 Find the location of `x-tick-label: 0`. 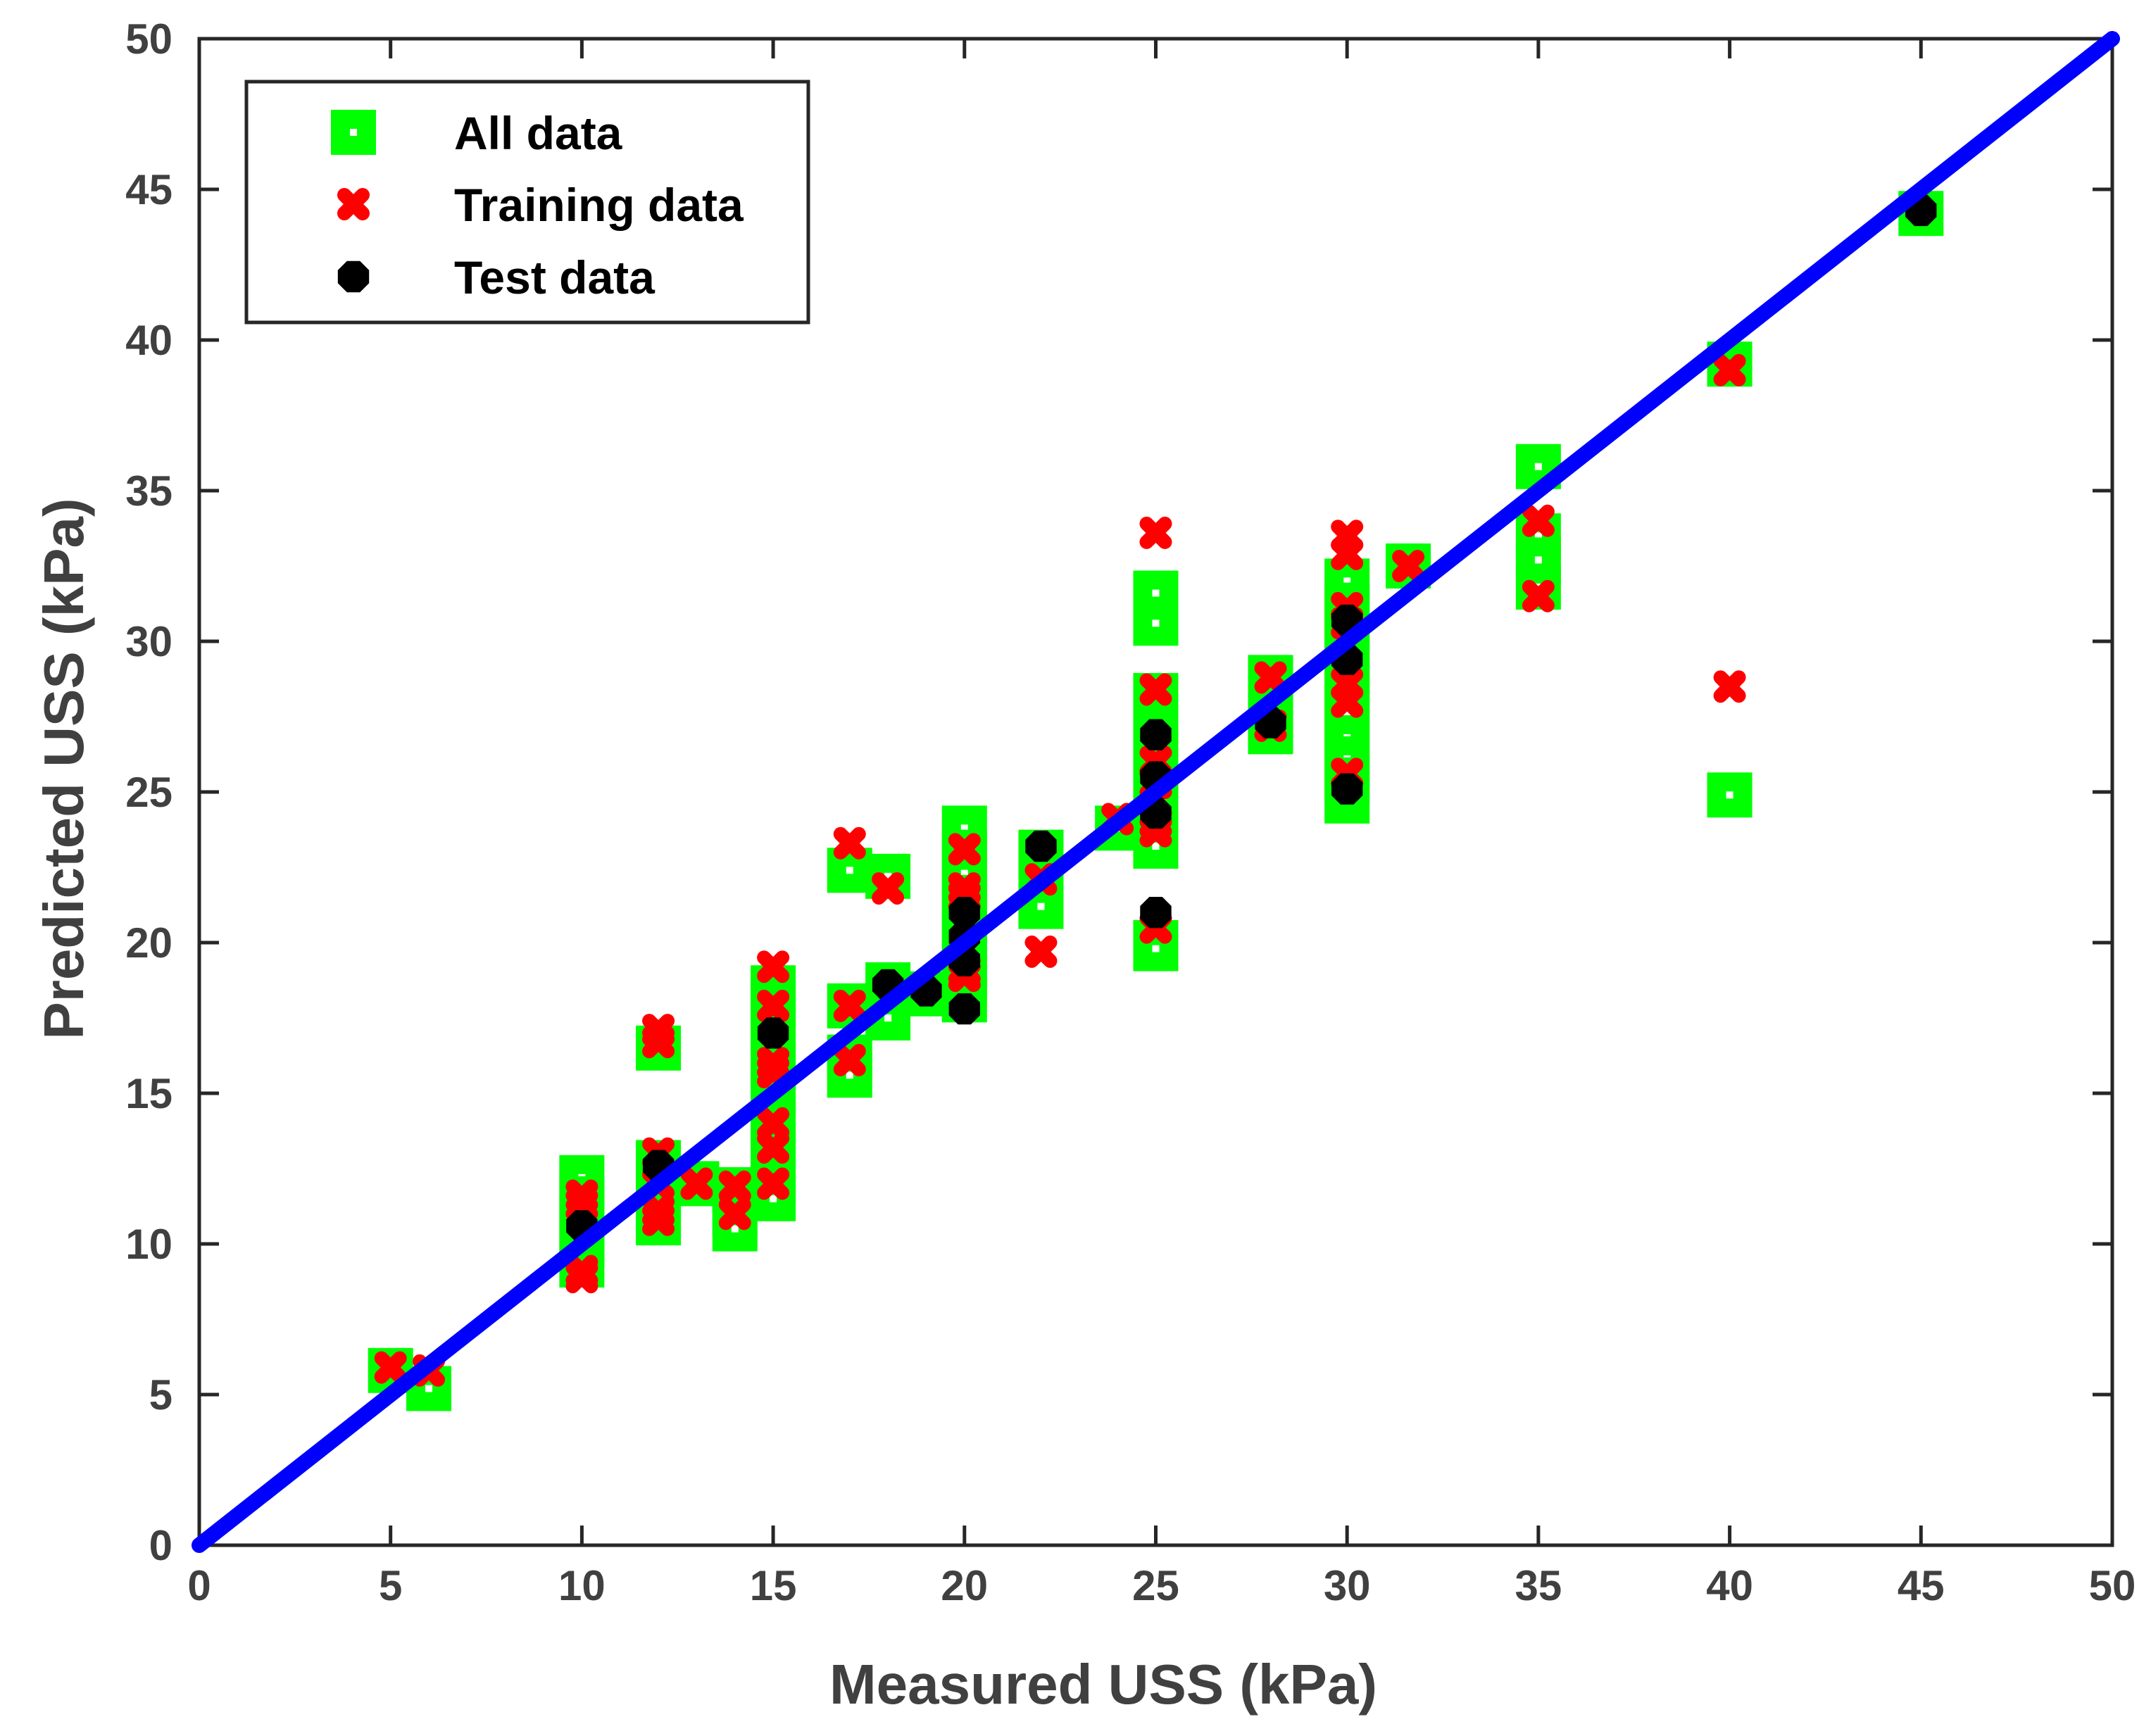

x-tick-label: 0 is located at coordinates (199, 1585).